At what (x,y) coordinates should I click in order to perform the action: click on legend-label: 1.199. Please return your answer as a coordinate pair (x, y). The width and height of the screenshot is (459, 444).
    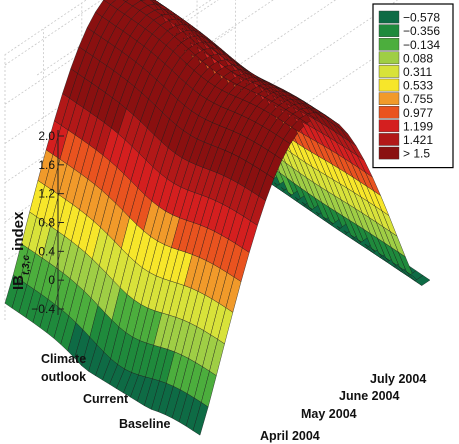
    Looking at the image, I should click on (418, 126).